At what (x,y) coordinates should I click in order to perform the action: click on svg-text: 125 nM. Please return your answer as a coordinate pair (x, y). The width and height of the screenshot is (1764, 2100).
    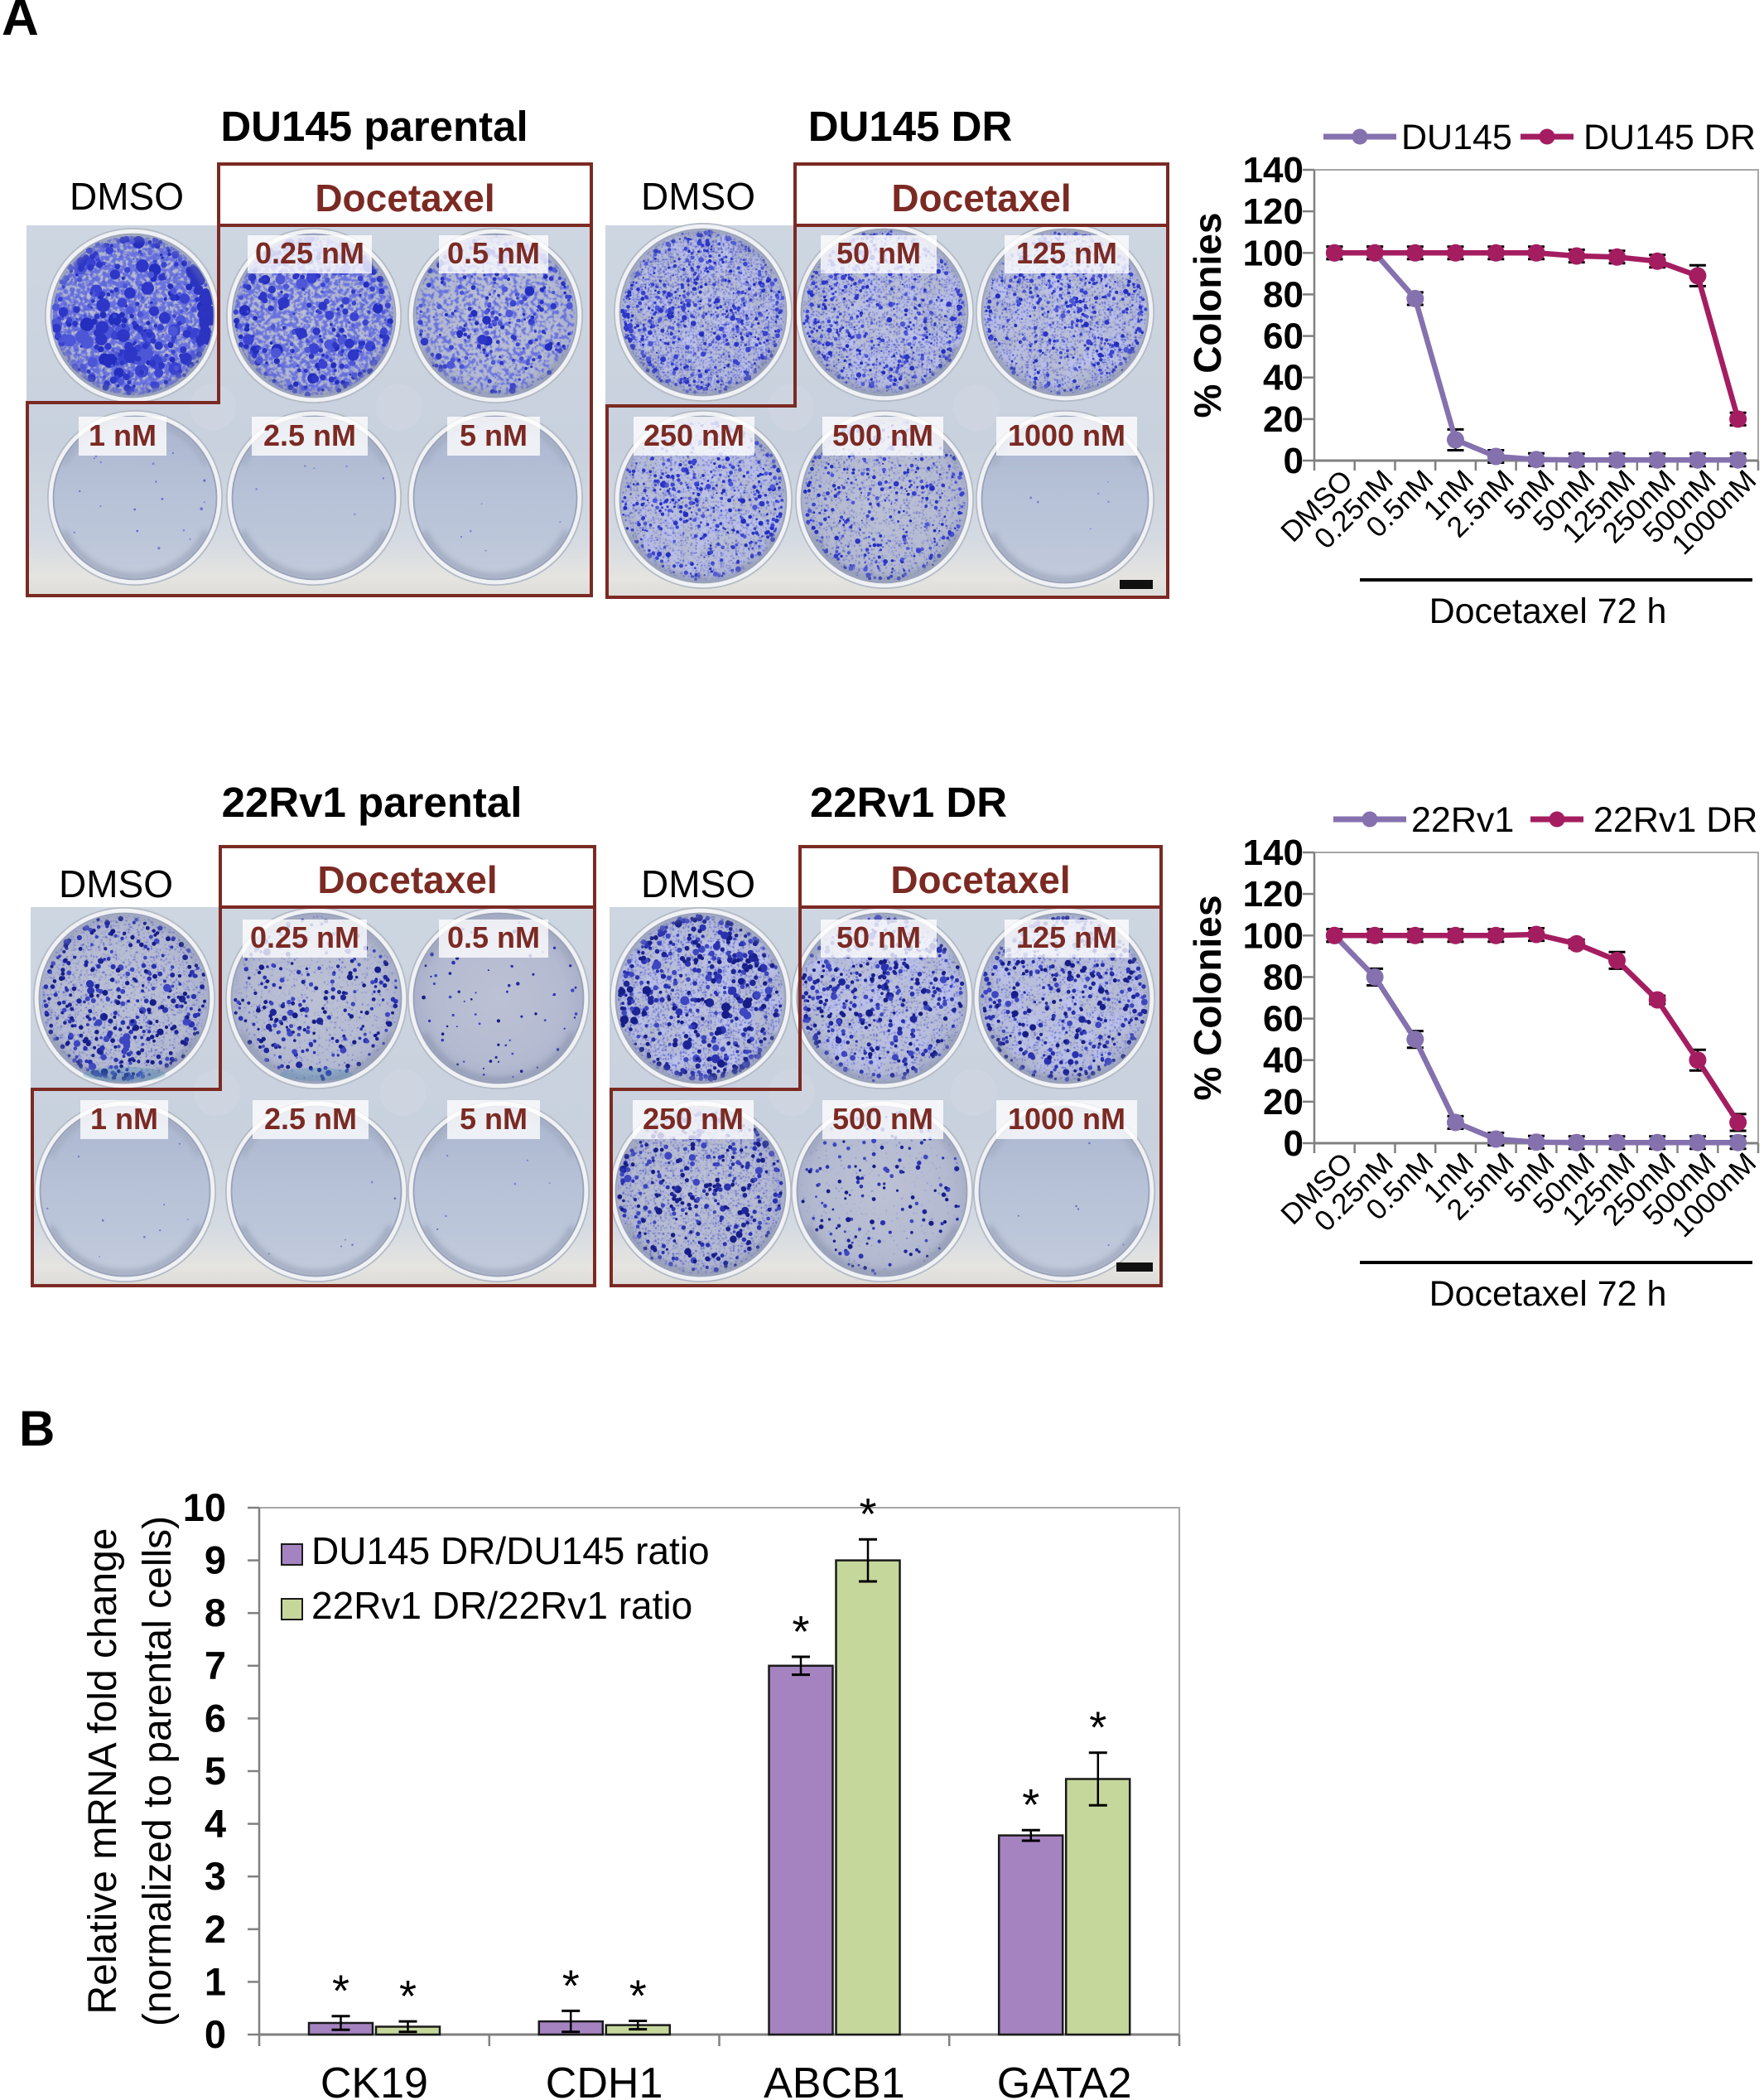
    Looking at the image, I should click on (1066, 253).